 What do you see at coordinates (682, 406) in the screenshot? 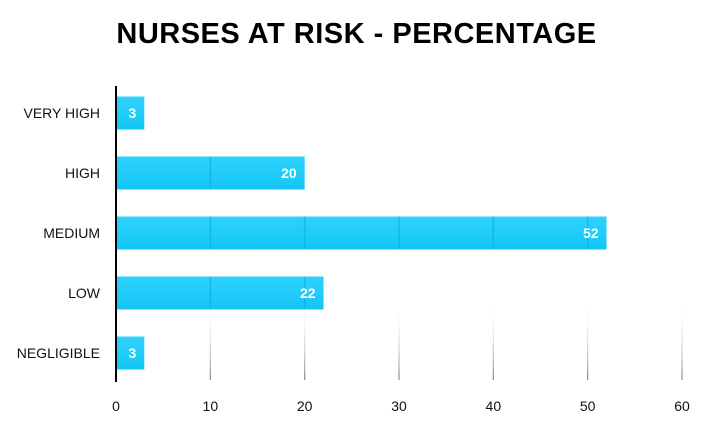
I see `x-tick-label: 60` at bounding box center [682, 406].